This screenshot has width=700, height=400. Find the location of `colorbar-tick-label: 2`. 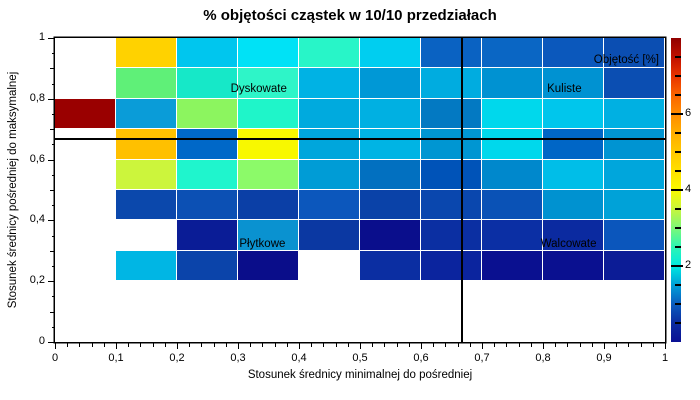

colorbar-tick-label: 2 is located at coordinates (688, 265).